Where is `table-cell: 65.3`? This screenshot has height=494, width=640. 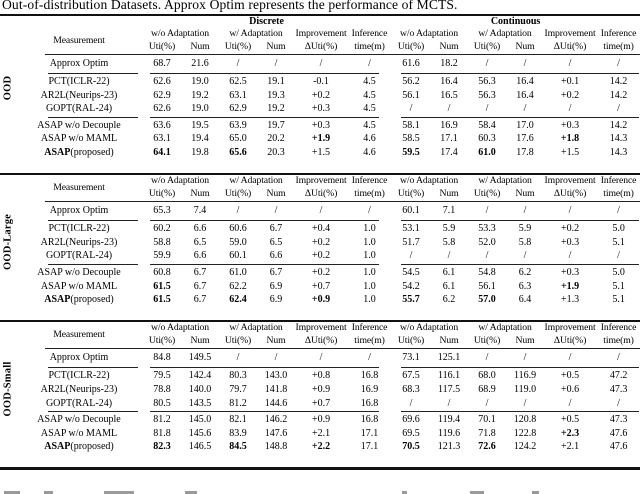
table-cell: 65.3 is located at coordinates (162, 211).